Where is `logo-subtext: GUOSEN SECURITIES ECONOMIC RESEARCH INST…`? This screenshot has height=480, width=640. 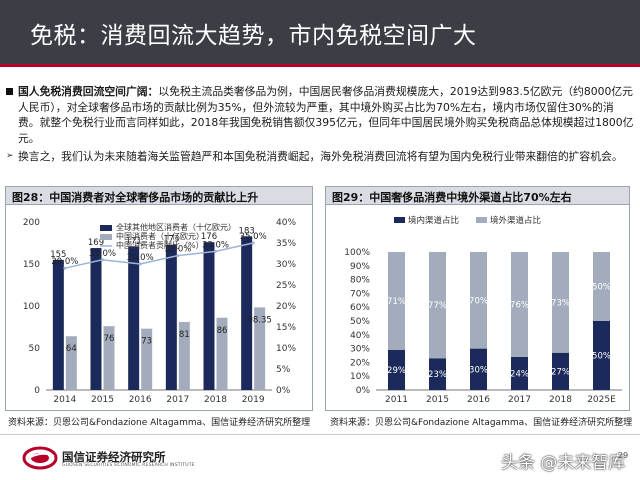
logo-subtext: GUOSEN SECURITIES ECONOMIC RESEARCH INST… is located at coordinates (128, 465).